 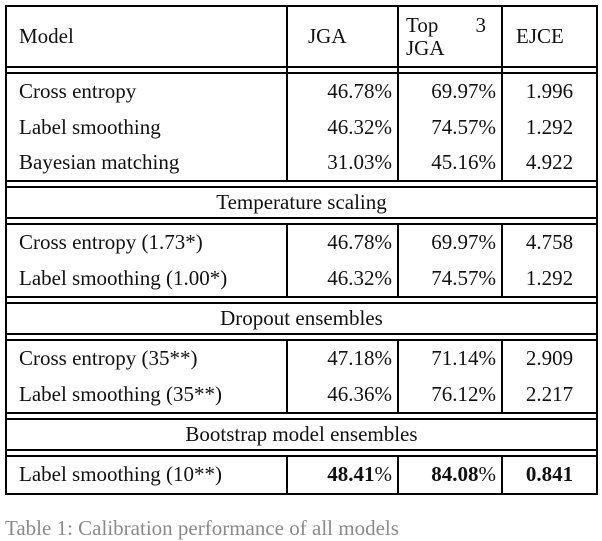 I want to click on top3-jga-cell: 84.08%, so click(x=449, y=474).